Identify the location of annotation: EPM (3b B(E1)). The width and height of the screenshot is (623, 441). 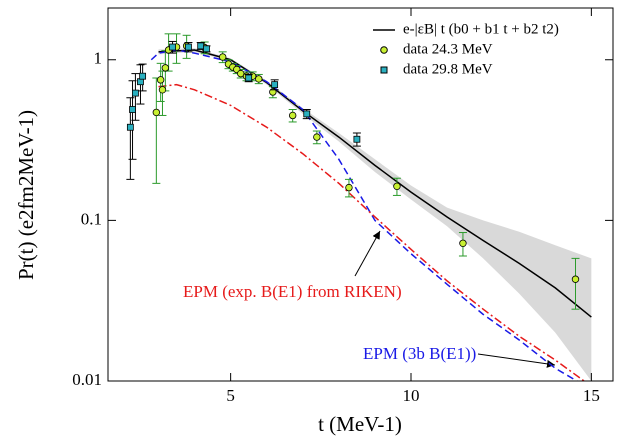
(419, 353).